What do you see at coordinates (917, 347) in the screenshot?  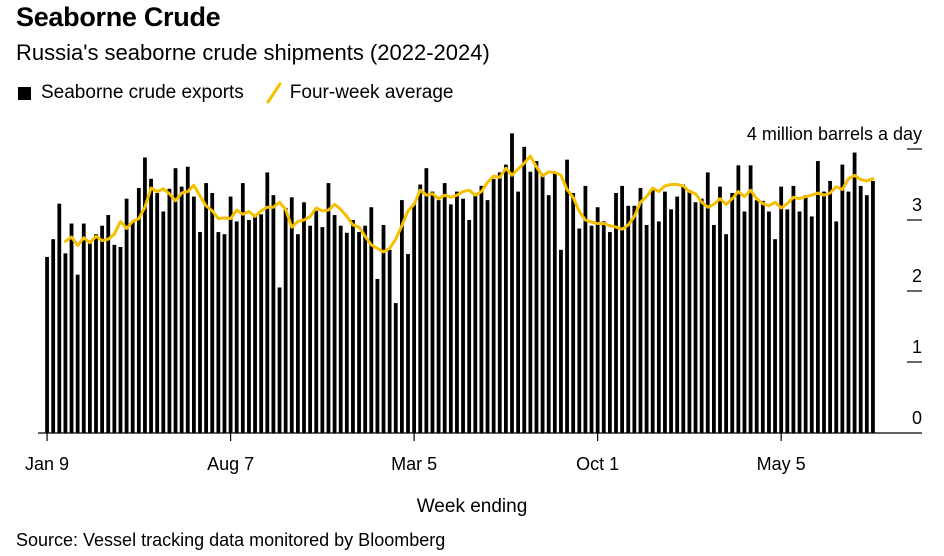 I see `y-tick-label: 1` at bounding box center [917, 347].